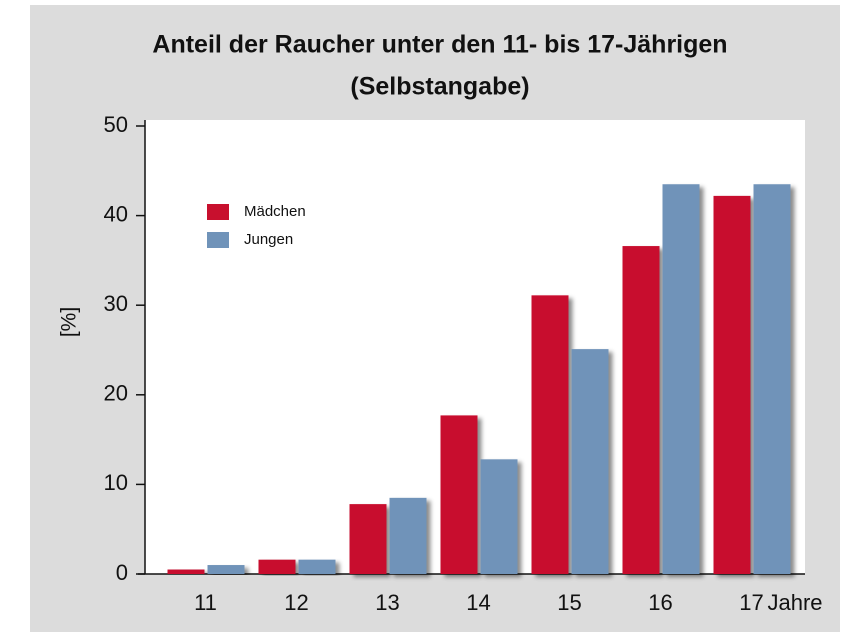  I want to click on x-tick-label: 14, so click(478, 602).